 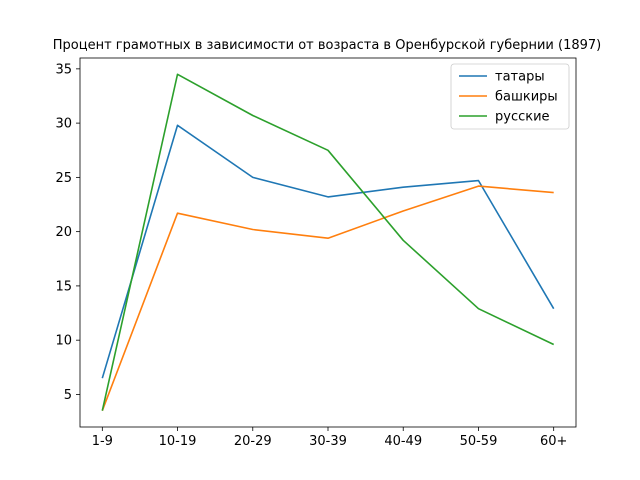 I want to click on x-tick-label: 1-9, so click(x=102, y=441).